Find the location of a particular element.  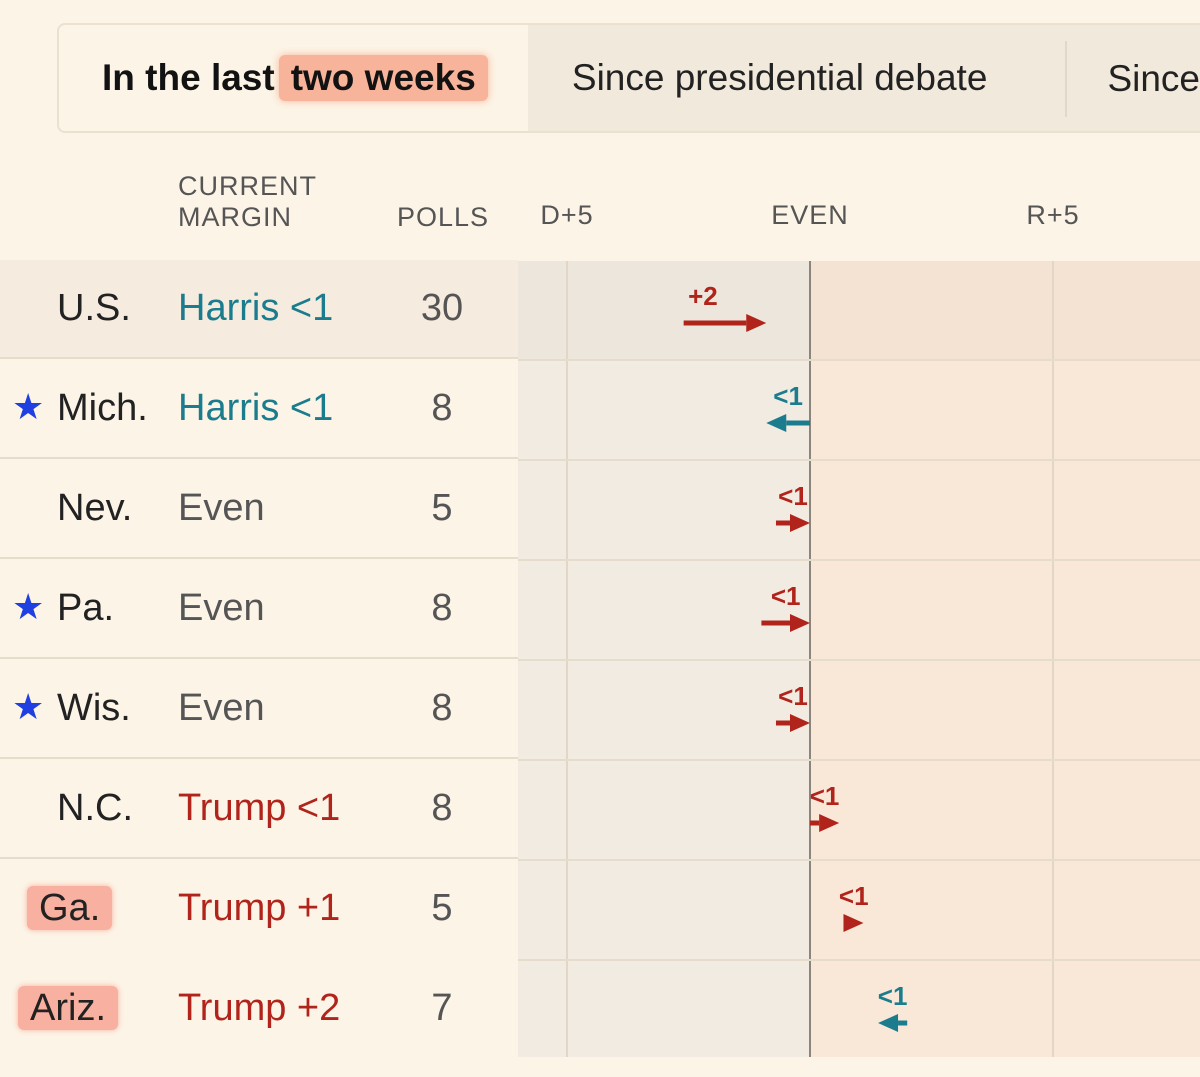

tab-two-weeks-label: In the last is located at coordinates (188, 77).